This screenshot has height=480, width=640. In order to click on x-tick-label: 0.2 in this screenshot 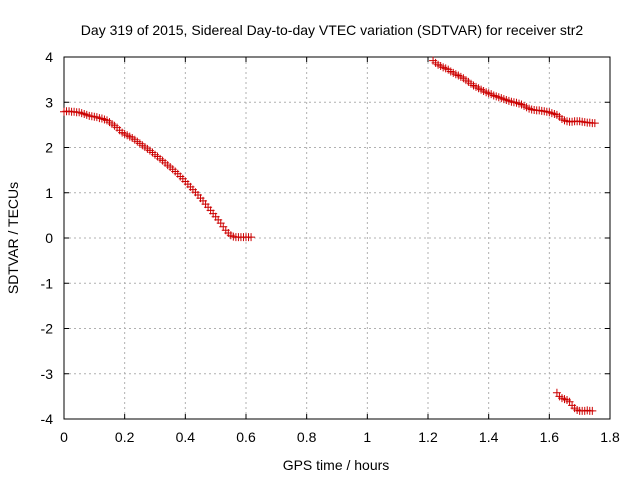, I will do `click(125, 437)`.